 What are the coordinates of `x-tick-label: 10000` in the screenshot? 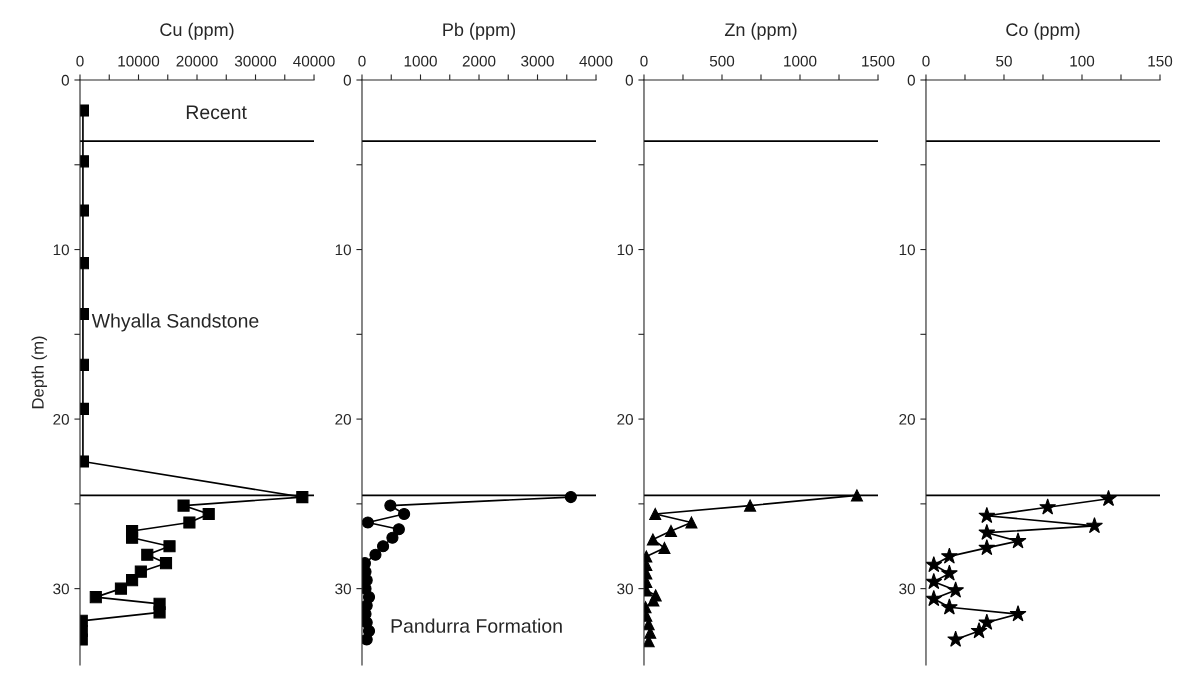 It's located at (139, 61).